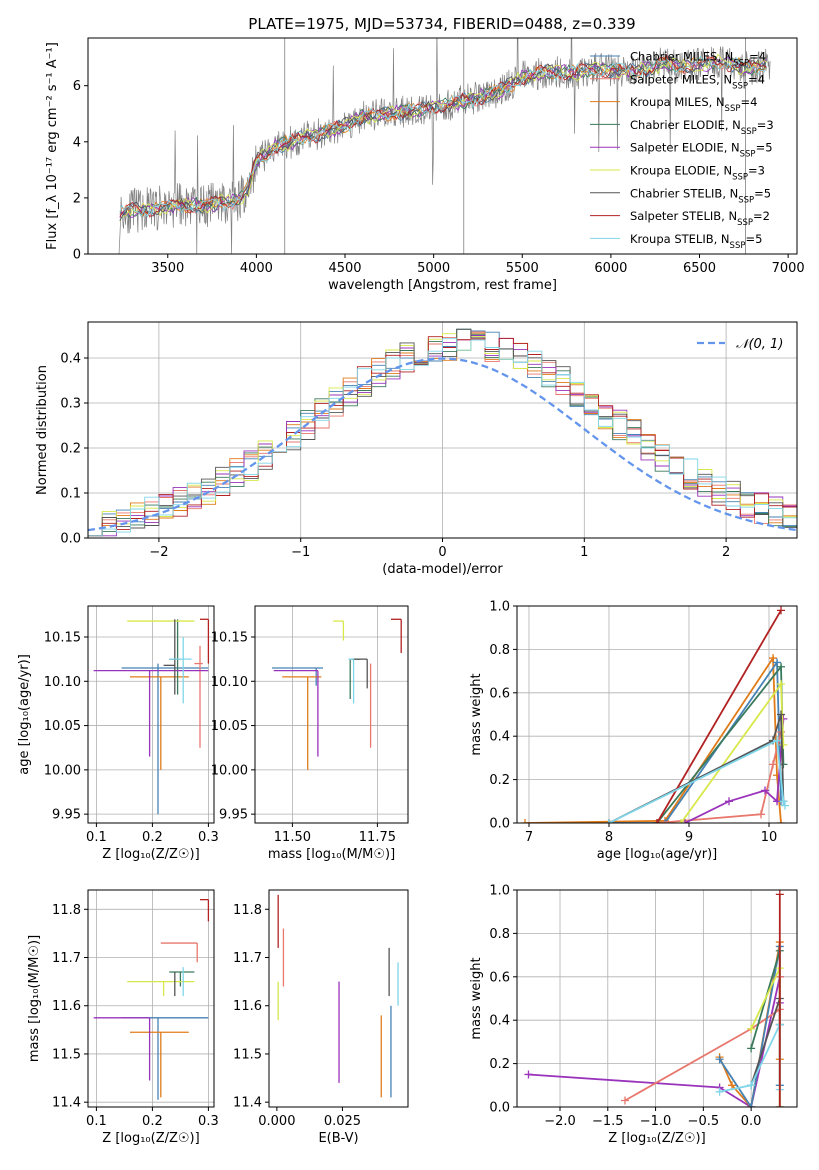 This screenshot has height=1170, width=819. Describe the element at coordinates (292, 837) in the screenshot. I see `x-tick-label: 11.50` at that location.